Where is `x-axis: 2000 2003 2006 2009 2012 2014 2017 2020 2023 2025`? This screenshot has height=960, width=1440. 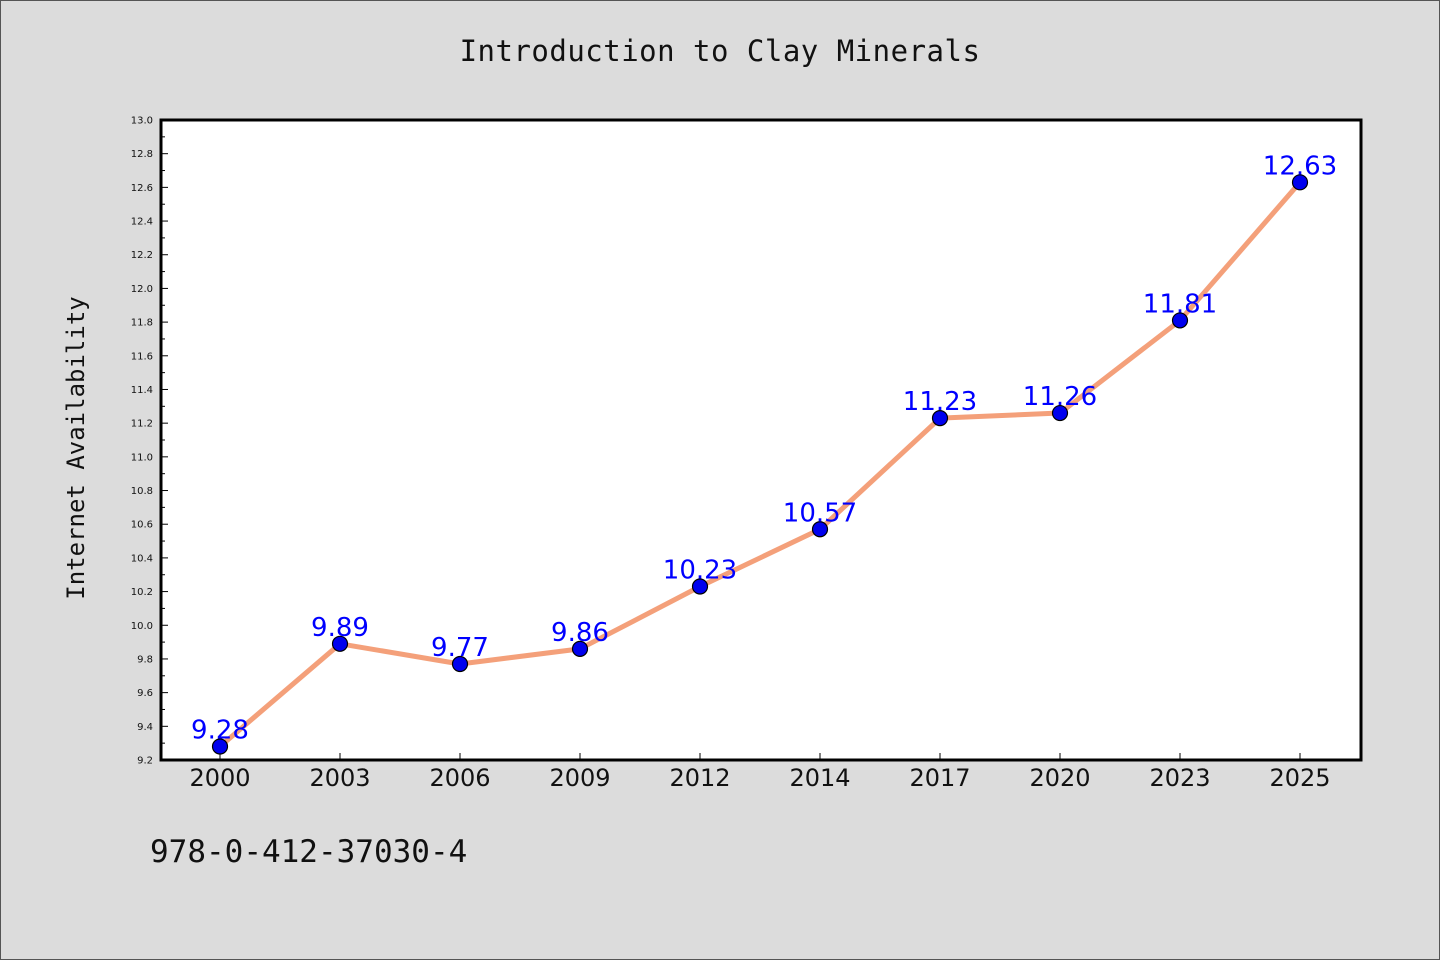 x-axis: 2000 2003 2006 2009 2012 2014 2017 2020 2023 2025 is located at coordinates (760, 772).